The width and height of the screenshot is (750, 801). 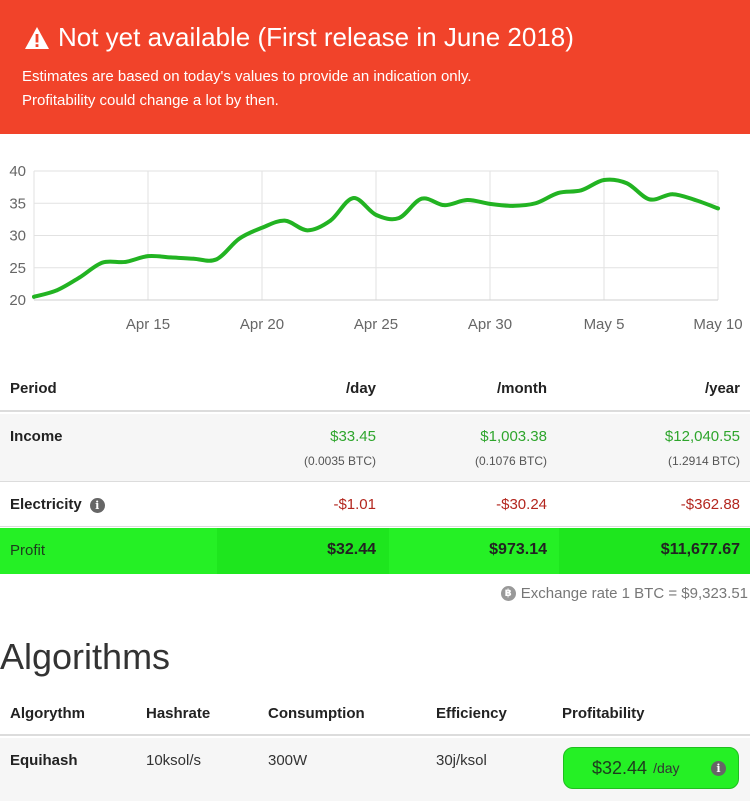 I want to click on profit-year-bg, so click(x=654, y=551).